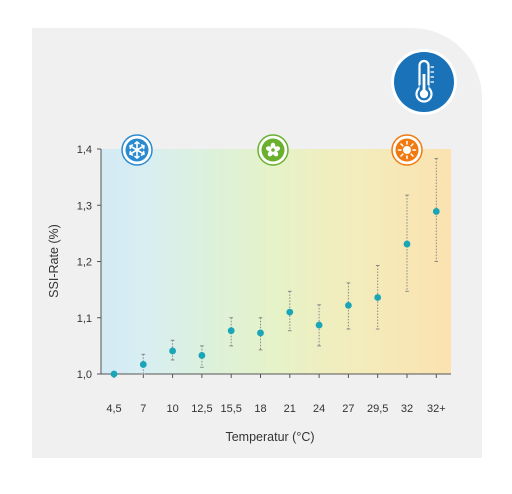 The width and height of the screenshot is (512, 494). What do you see at coordinates (407, 409) in the screenshot?
I see `x-tick-label: 32` at bounding box center [407, 409].